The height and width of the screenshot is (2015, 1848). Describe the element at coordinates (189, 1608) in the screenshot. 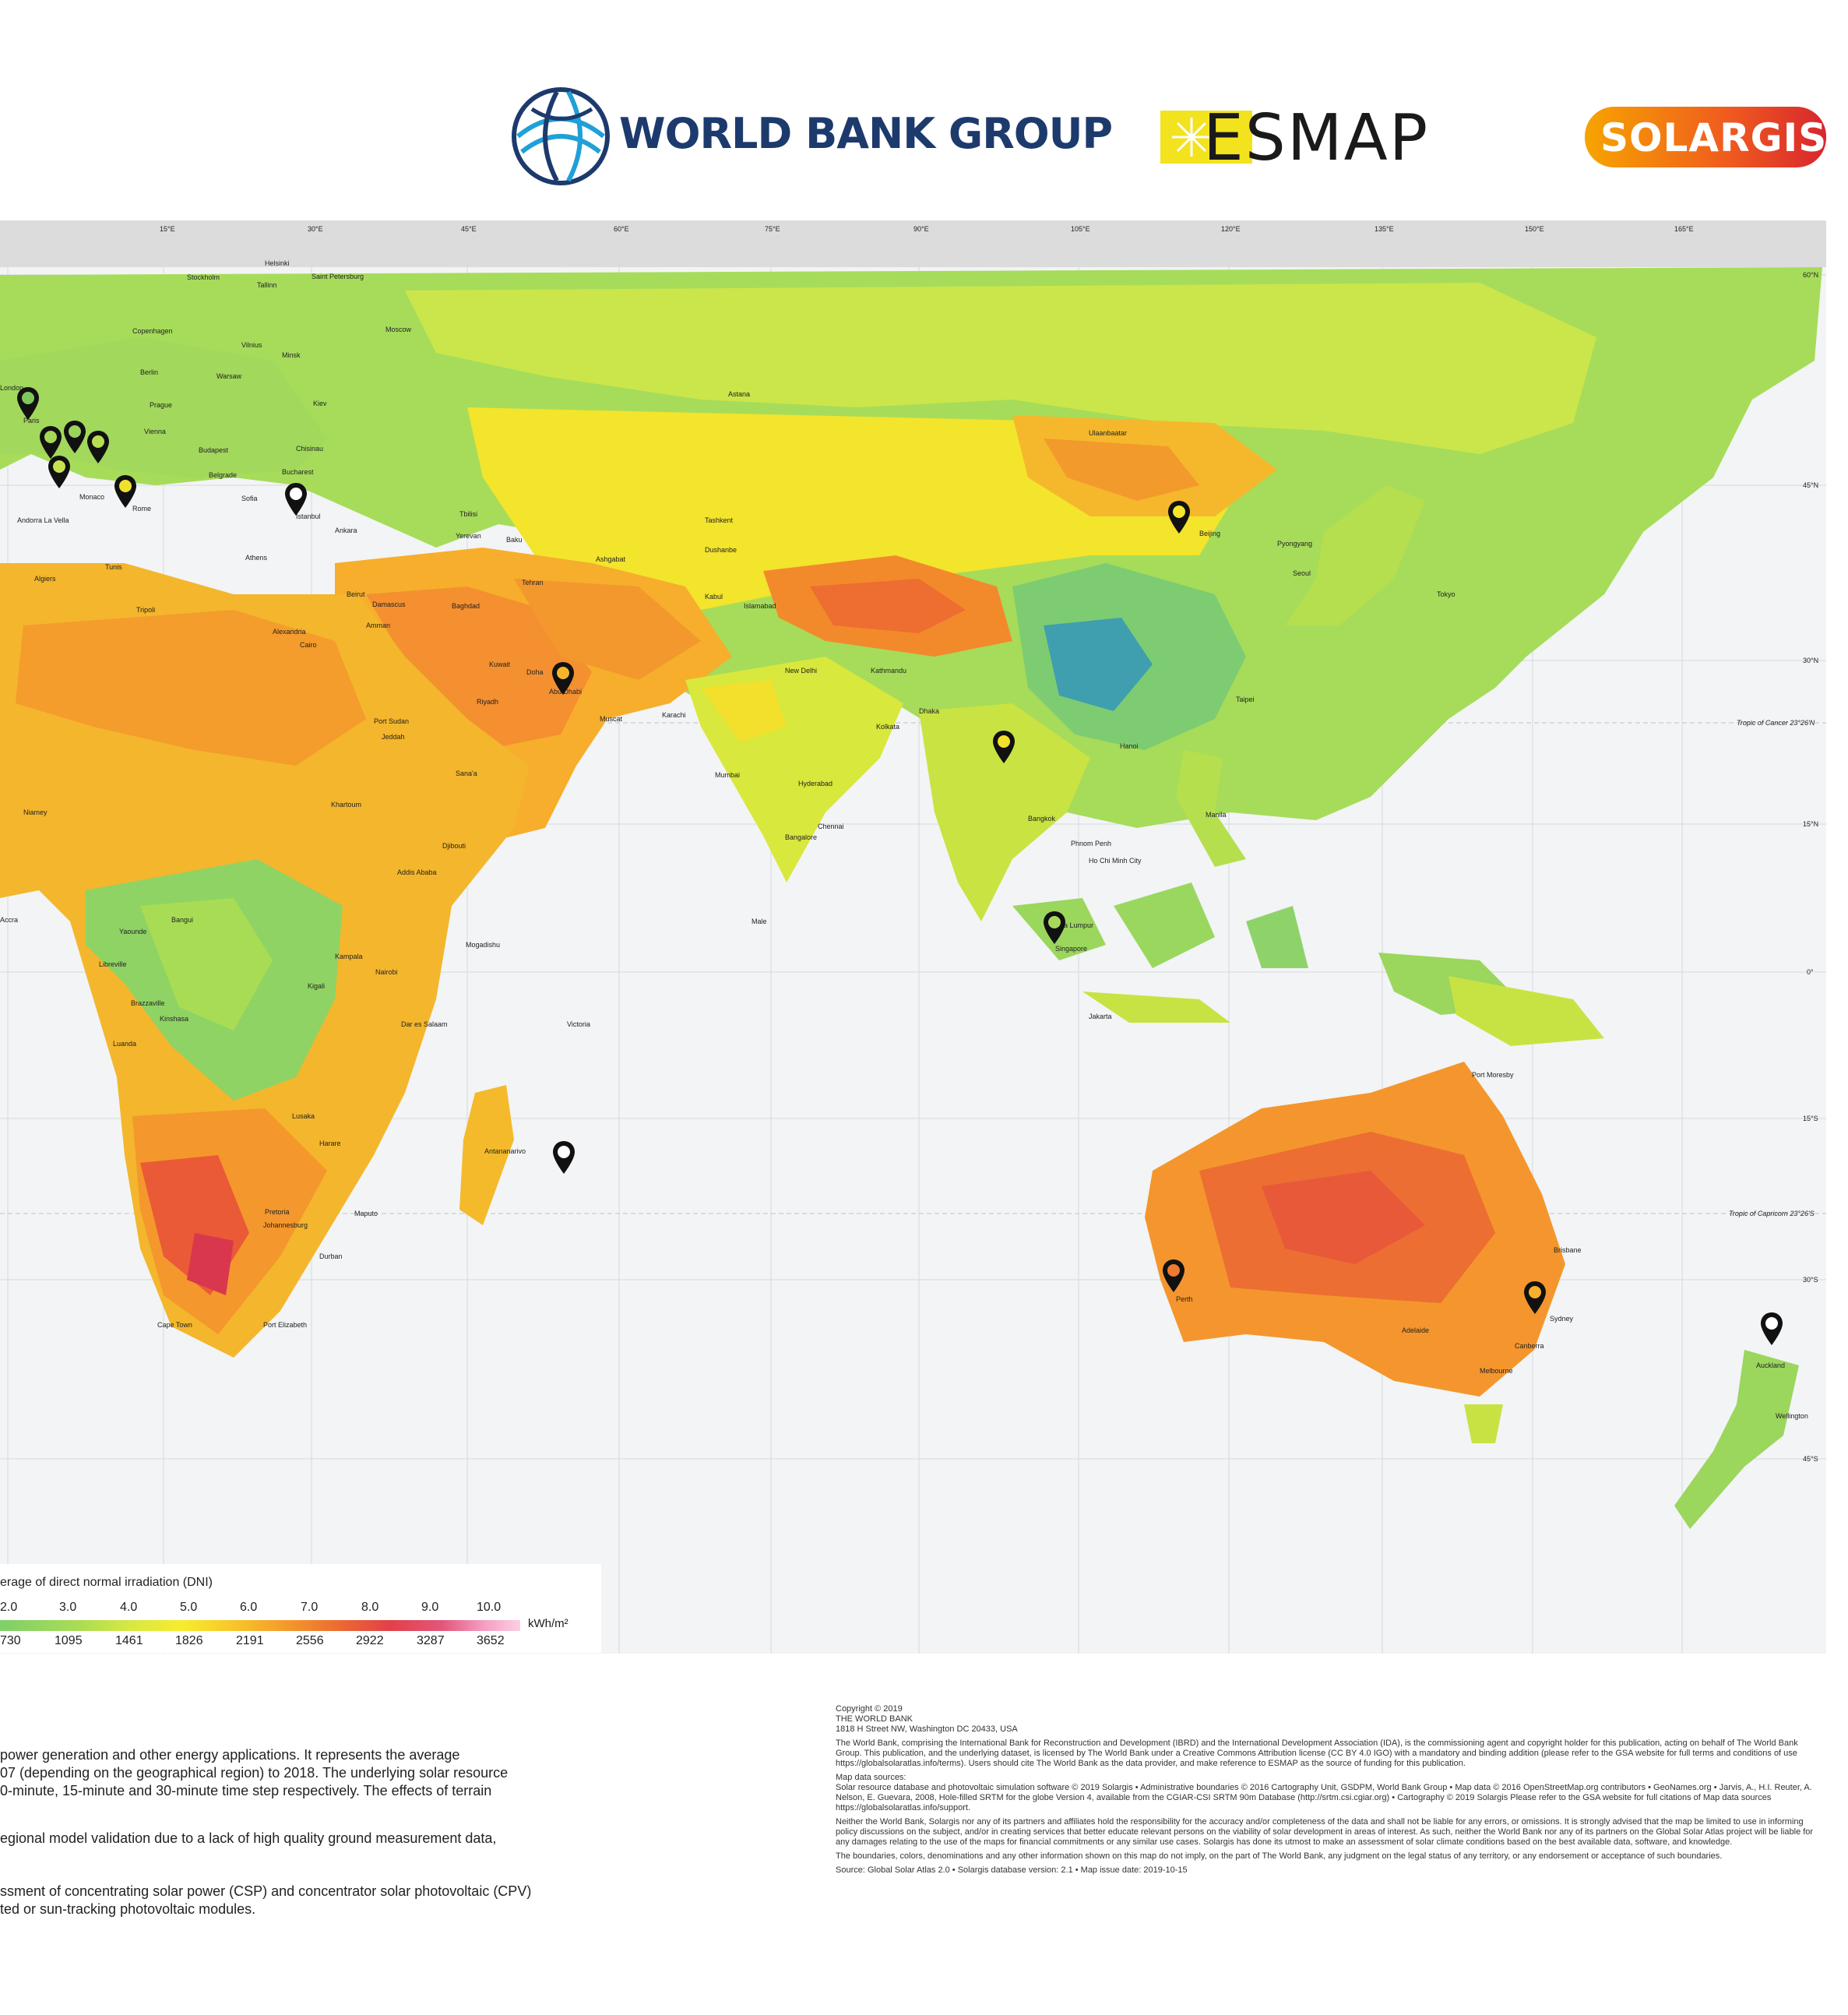

I see `legend-daily-value: 5.0` at that location.